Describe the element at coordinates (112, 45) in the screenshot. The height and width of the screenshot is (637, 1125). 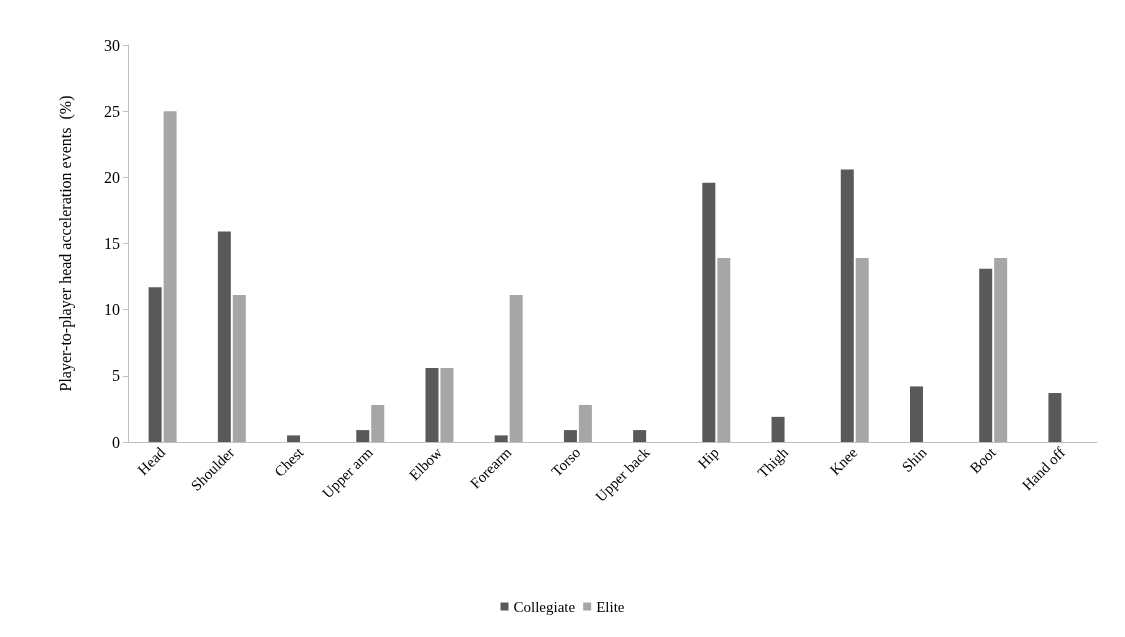
I see `y-tick-label: 30` at that location.